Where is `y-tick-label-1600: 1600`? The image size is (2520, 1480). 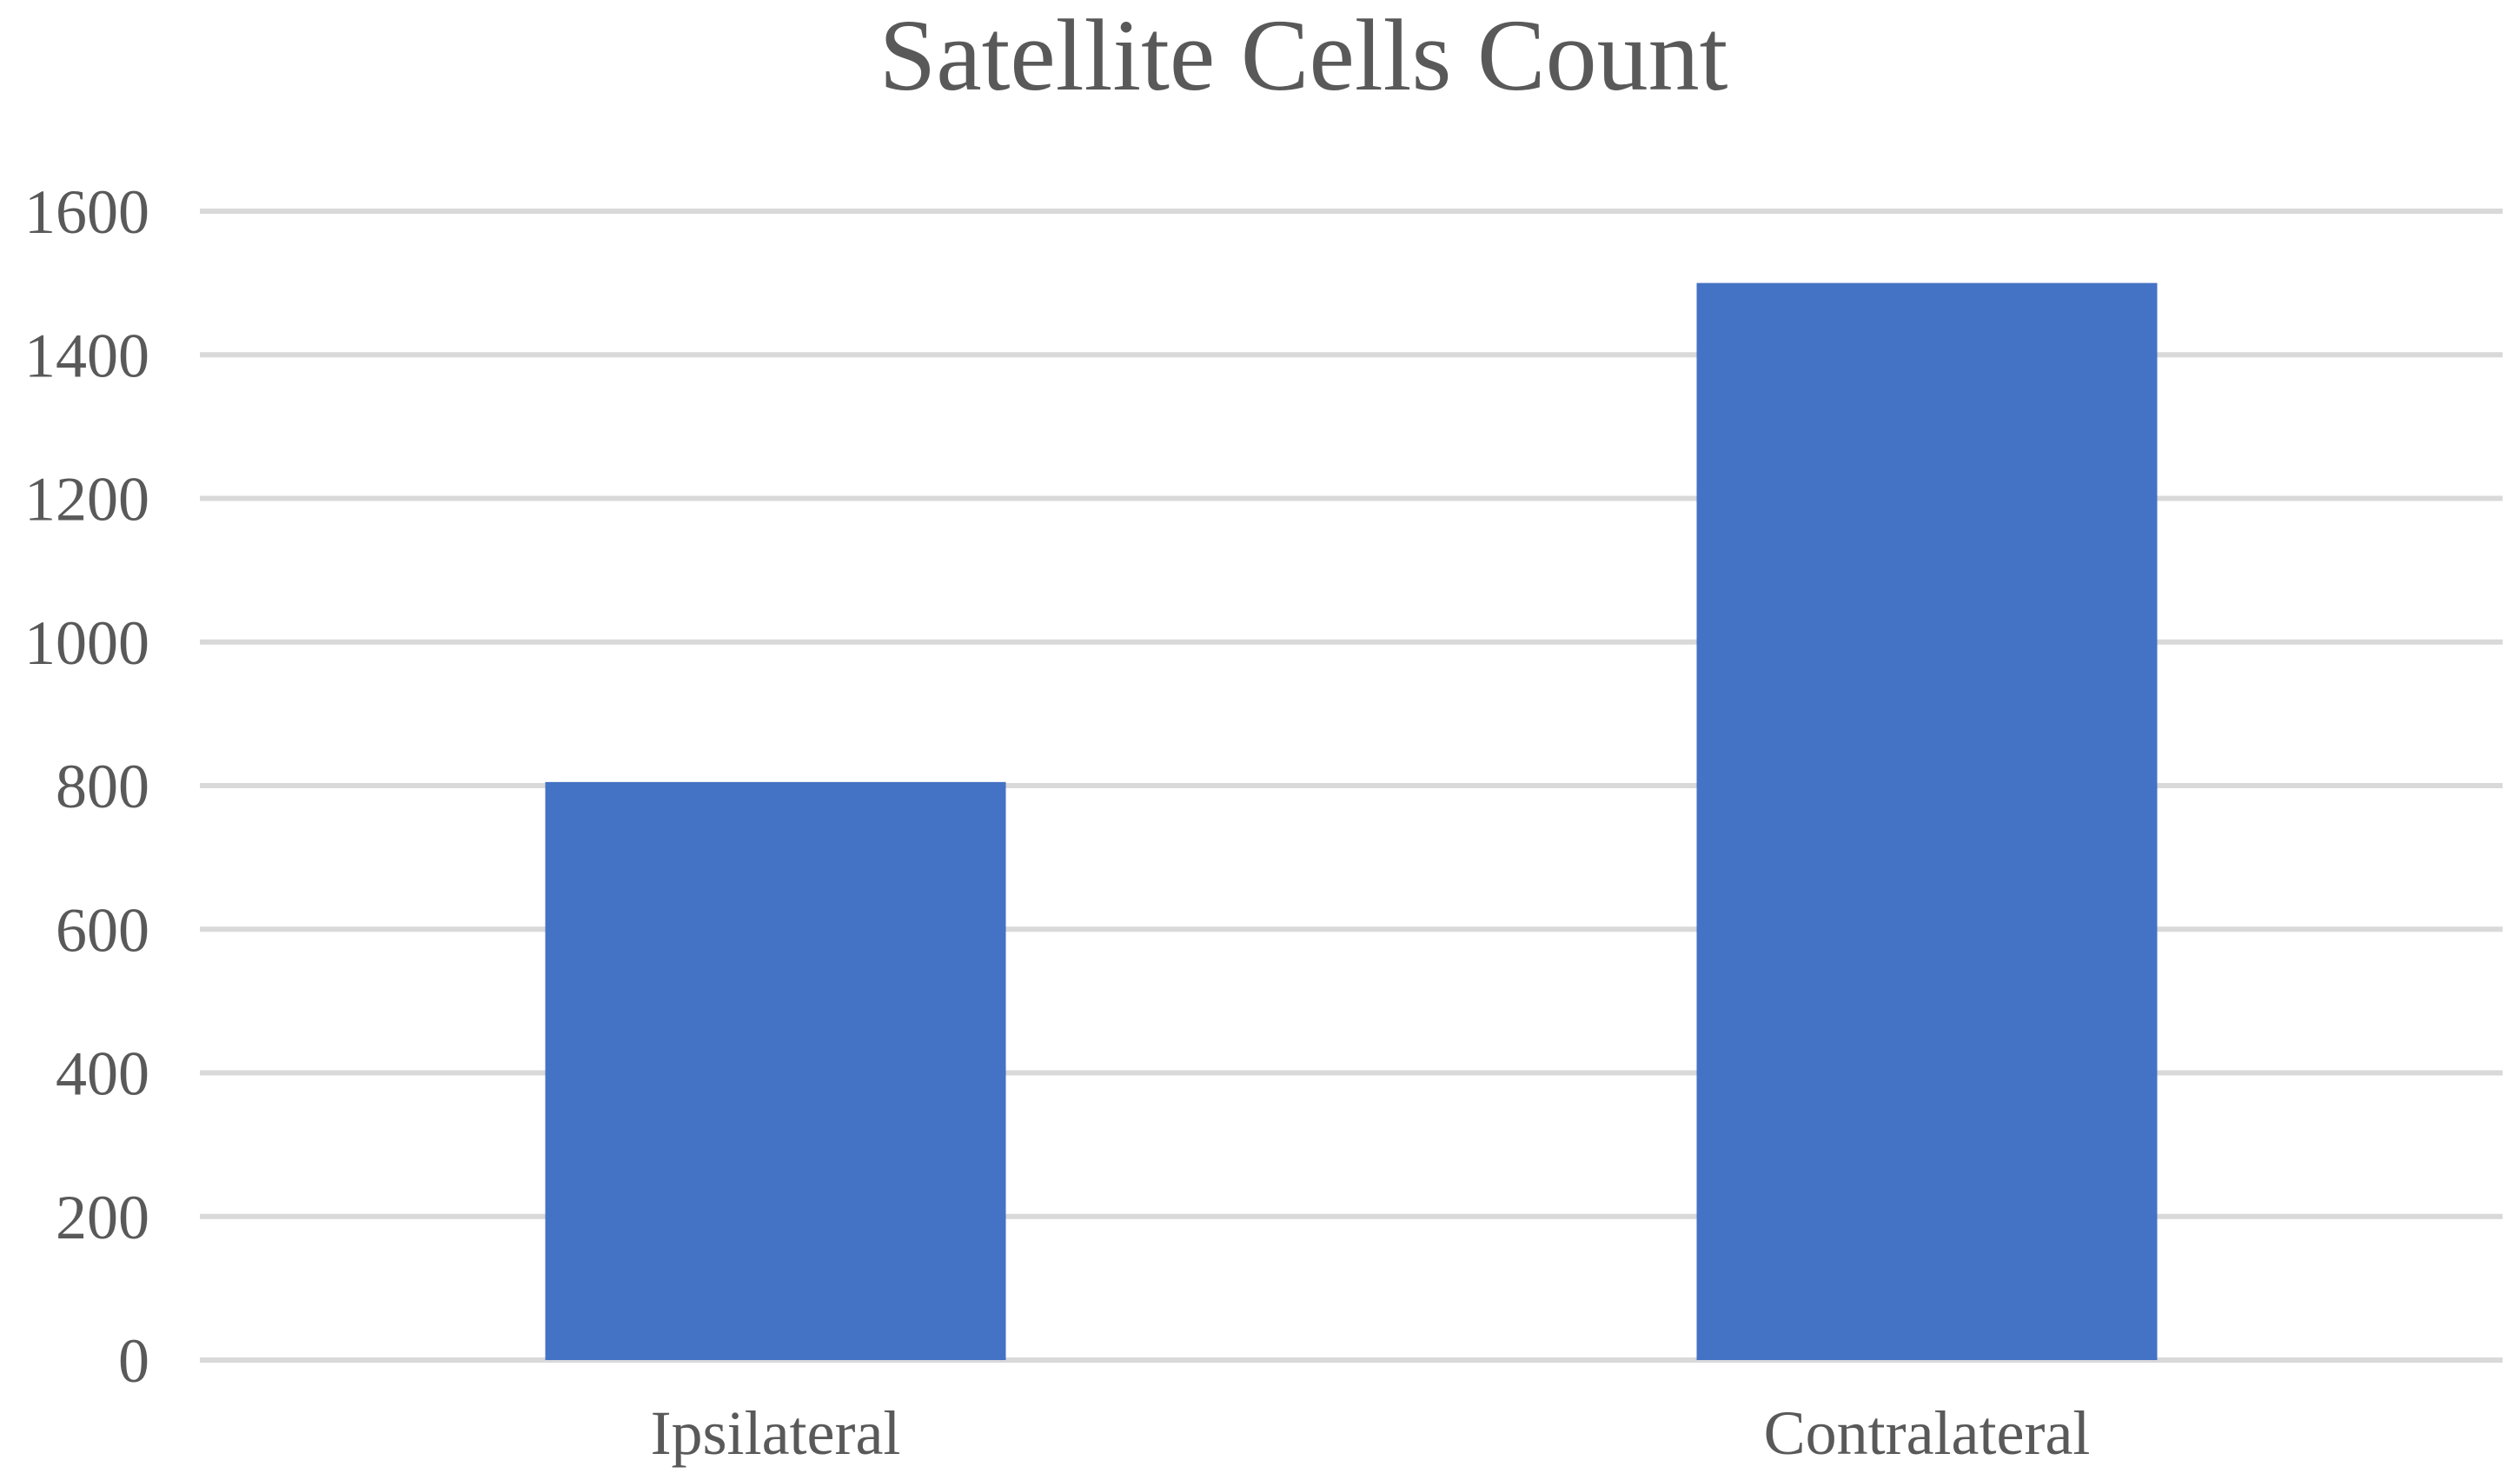 y-tick-label-1600: 1600 is located at coordinates (86, 212).